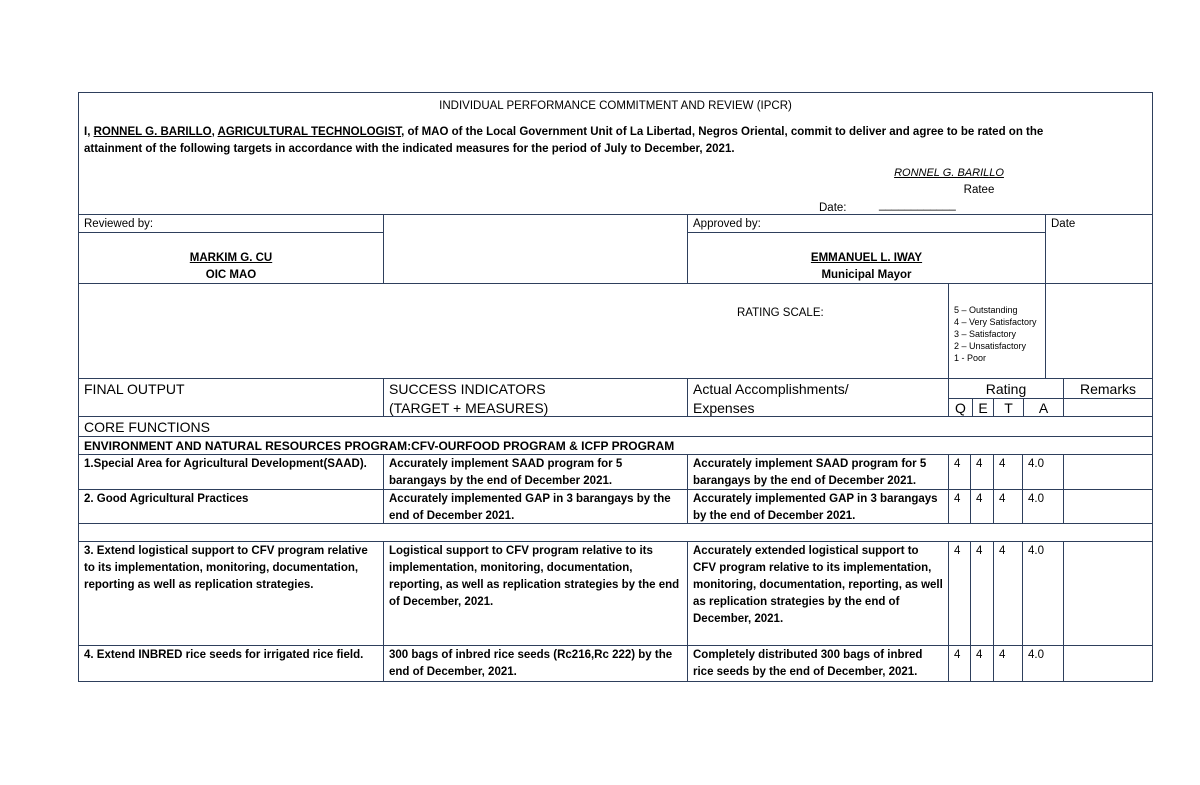  What do you see at coordinates (1108, 472) in the screenshot?
I see `row1-remarks` at bounding box center [1108, 472].